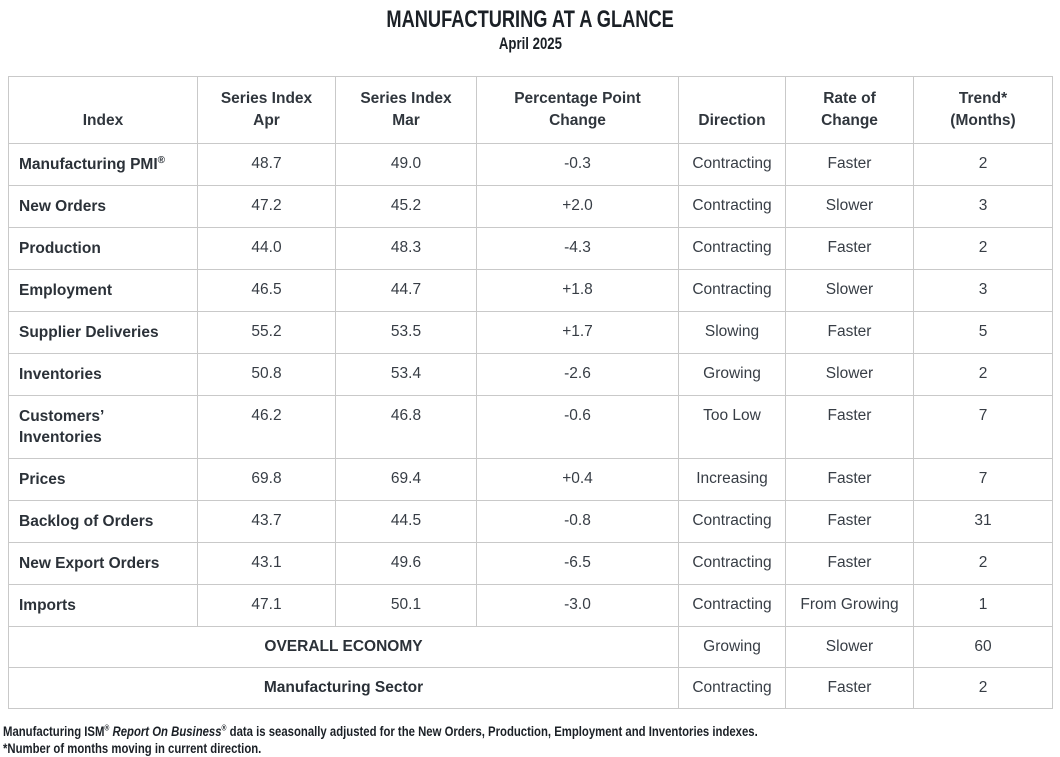 This screenshot has width=1060, height=757. What do you see at coordinates (103, 480) in the screenshot?
I see `index-name: Prices` at bounding box center [103, 480].